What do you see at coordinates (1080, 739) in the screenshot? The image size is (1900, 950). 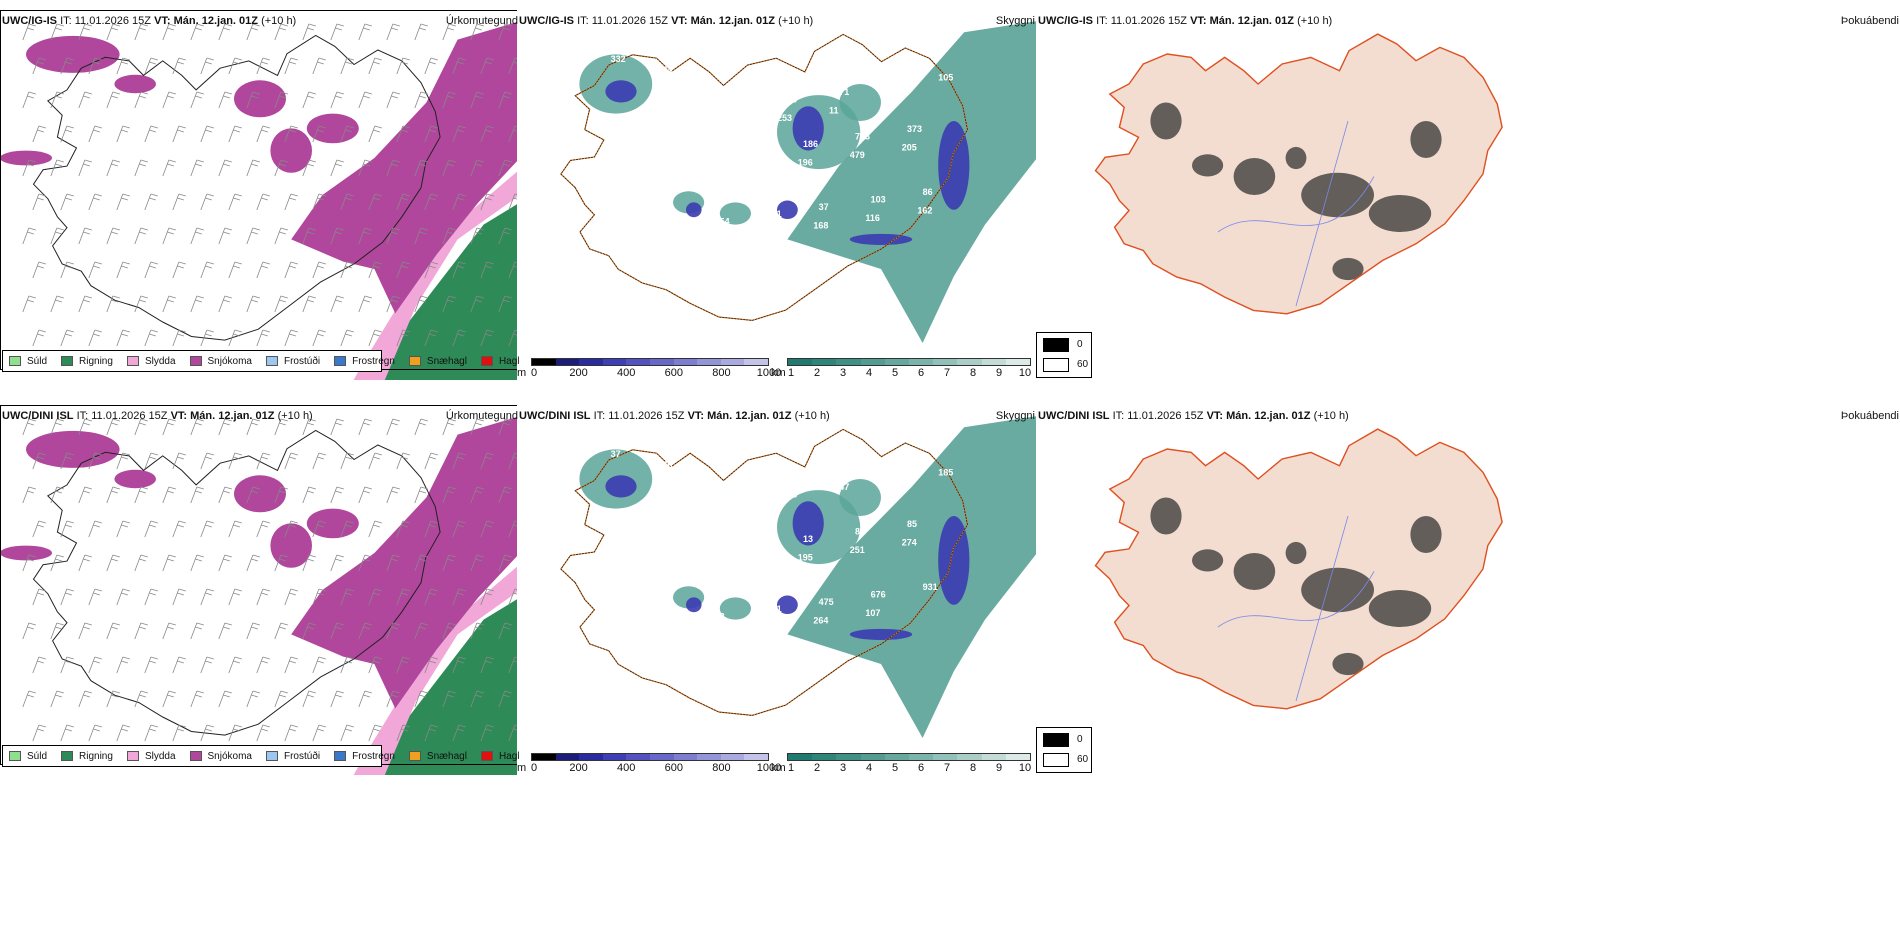 I see `fog-value-dark: 0` at bounding box center [1080, 739].